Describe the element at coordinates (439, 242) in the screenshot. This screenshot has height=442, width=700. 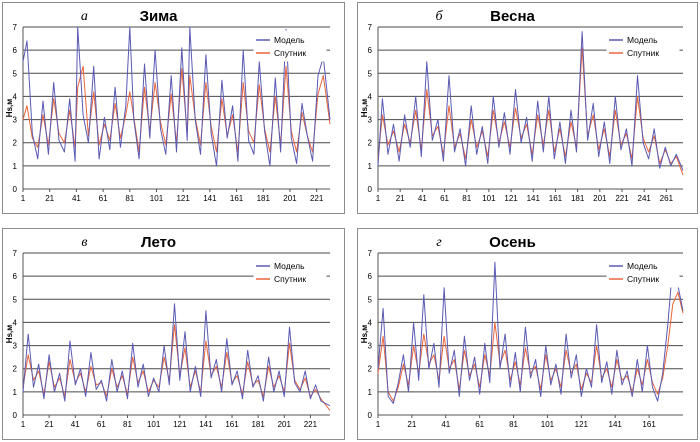
I see `panel-letter: г` at that location.